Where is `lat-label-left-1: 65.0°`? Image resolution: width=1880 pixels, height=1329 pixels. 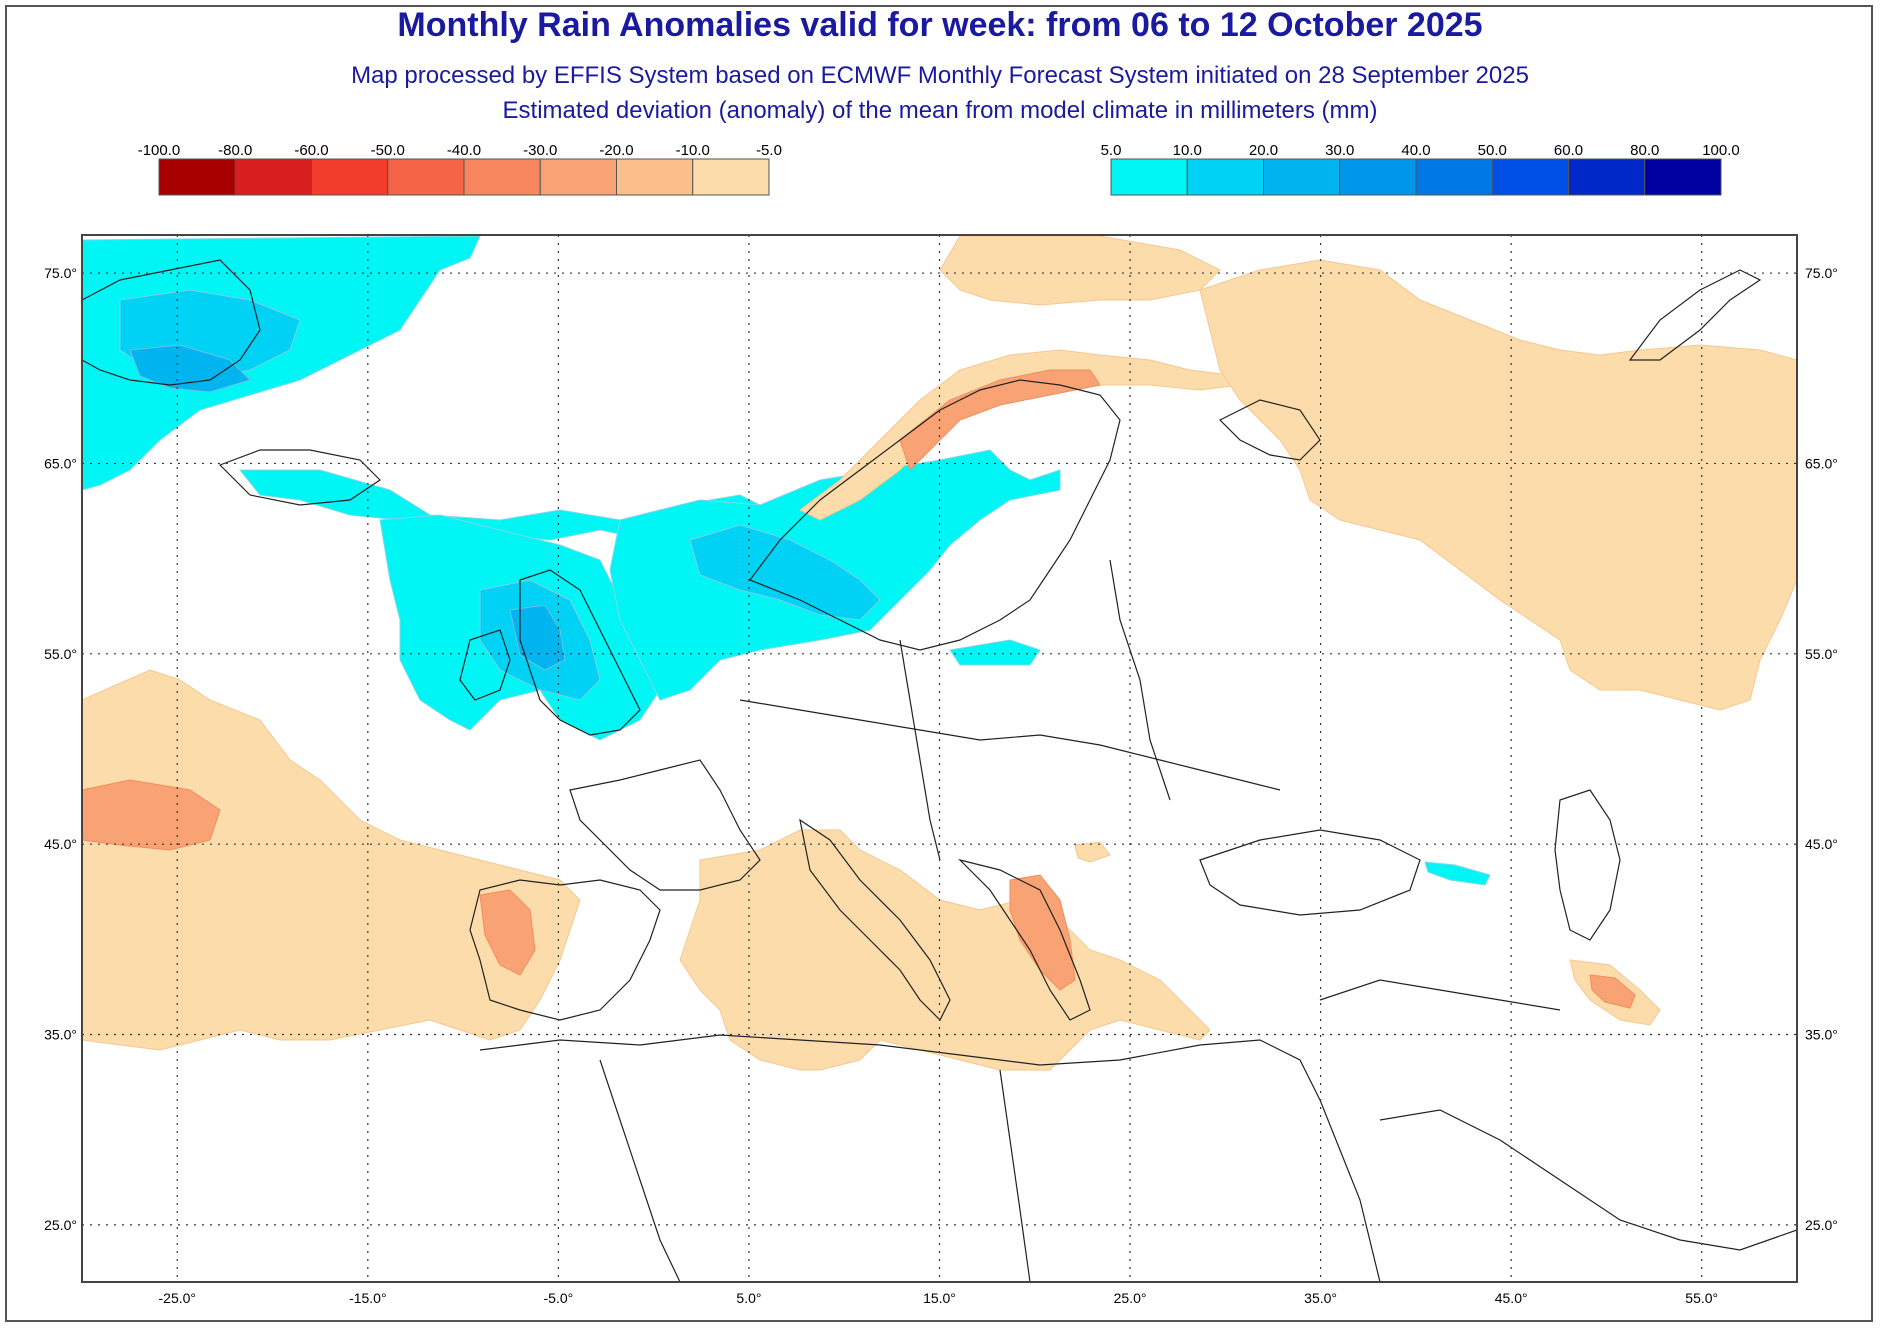 lat-label-left-1: 65.0° is located at coordinates (60, 463).